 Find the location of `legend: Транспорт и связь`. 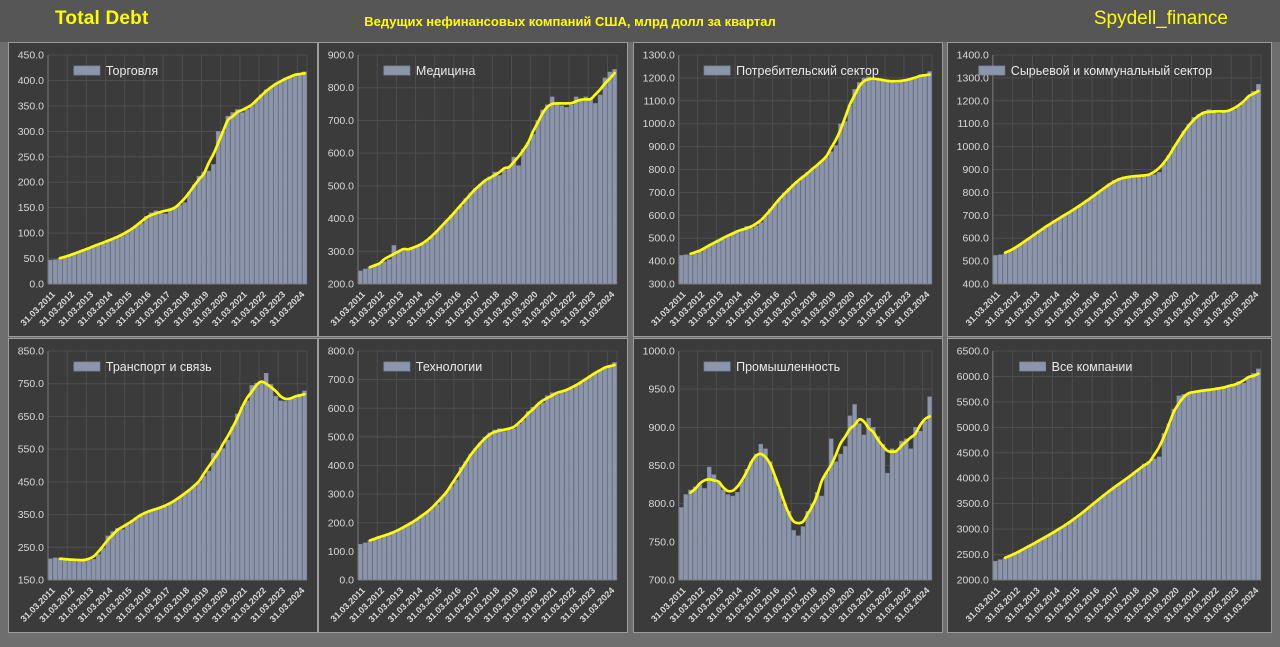

legend: Транспорт и связь is located at coordinates (142, 367).